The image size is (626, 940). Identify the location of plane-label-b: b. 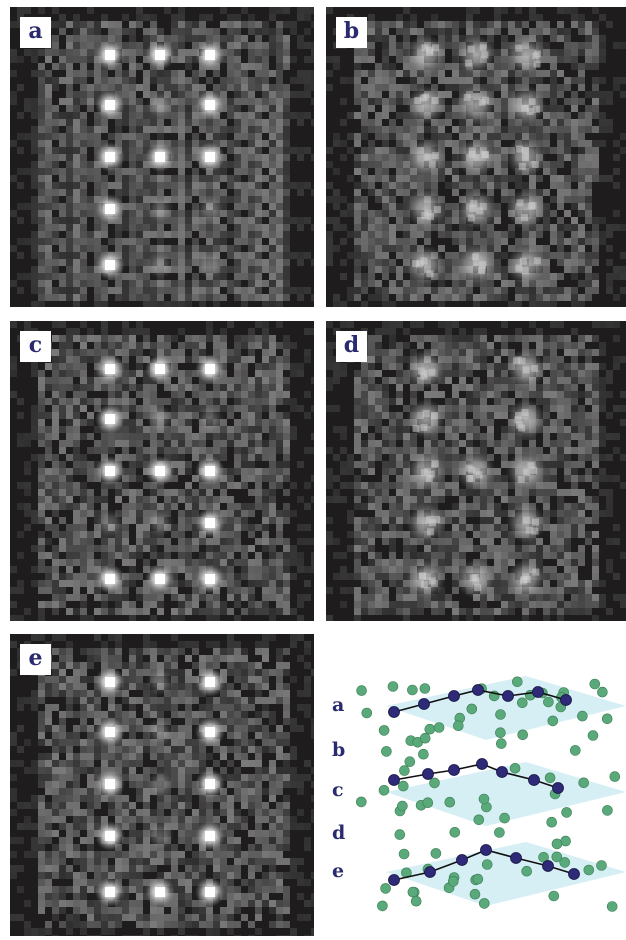
(338, 750).